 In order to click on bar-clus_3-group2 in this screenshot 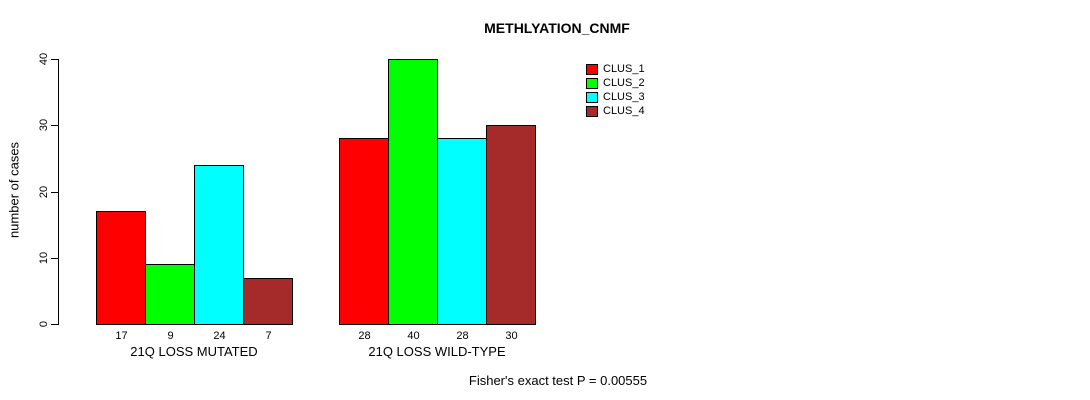, I will do `click(462, 231)`.